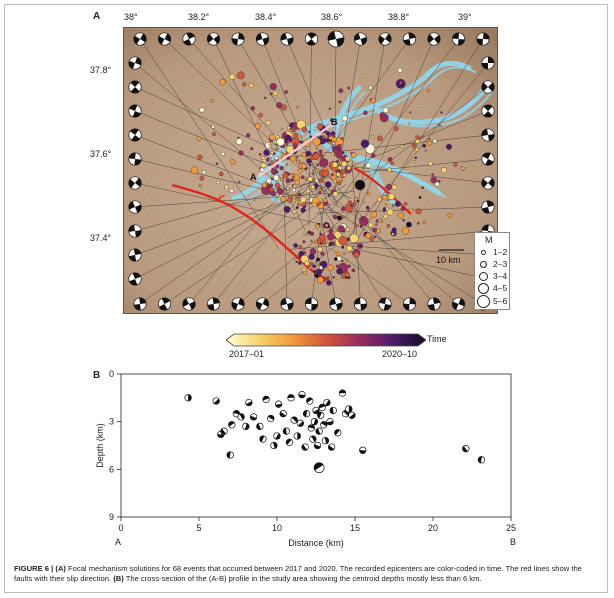 The width and height of the screenshot is (614, 598). I want to click on y-tick-label: 9, so click(111, 517).